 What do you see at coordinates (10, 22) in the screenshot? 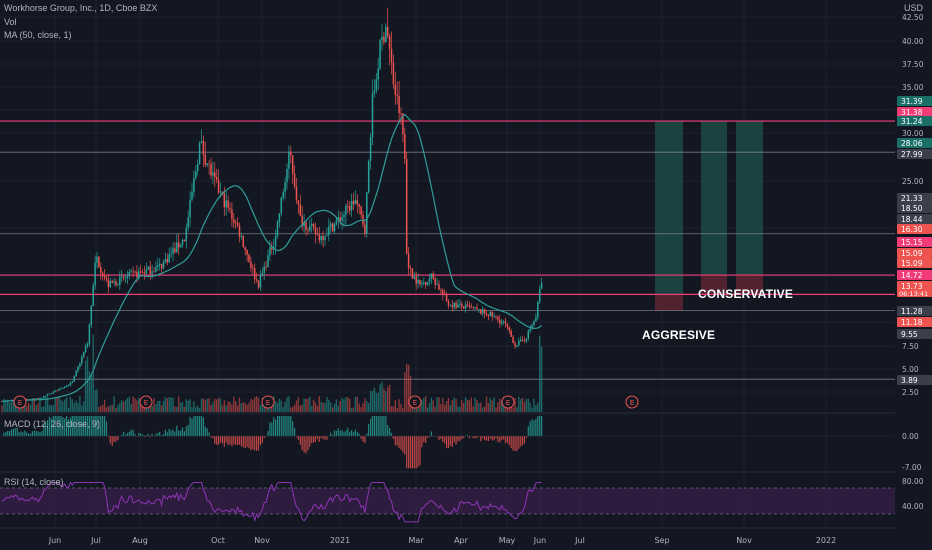
I see `vol-legend: Vol` at bounding box center [10, 22].